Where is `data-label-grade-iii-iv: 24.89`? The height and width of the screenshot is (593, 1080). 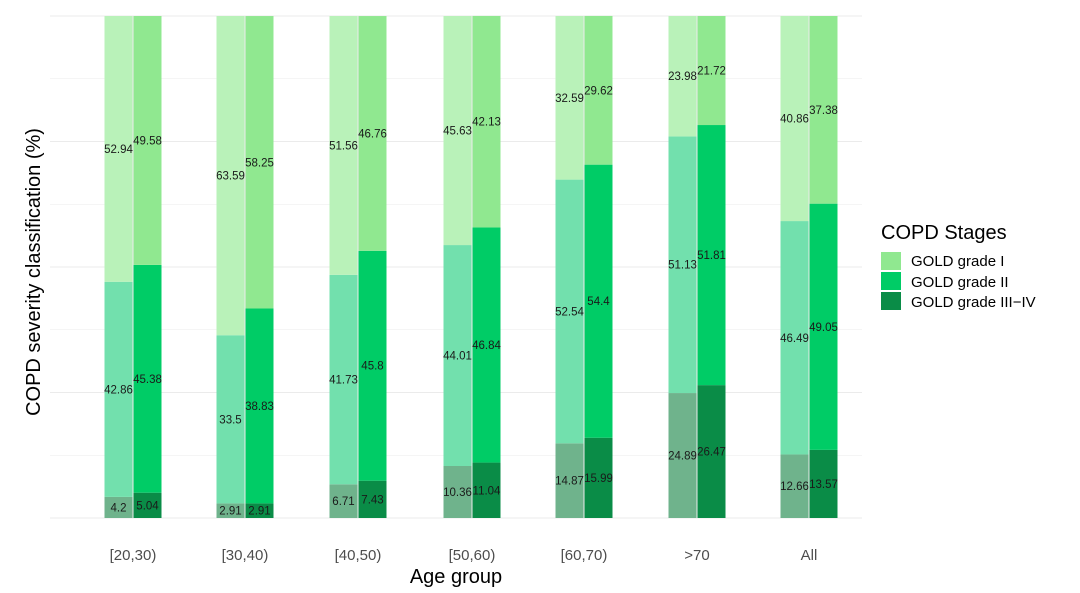 data-label-grade-iii-iv: 24.89 is located at coordinates (682, 457).